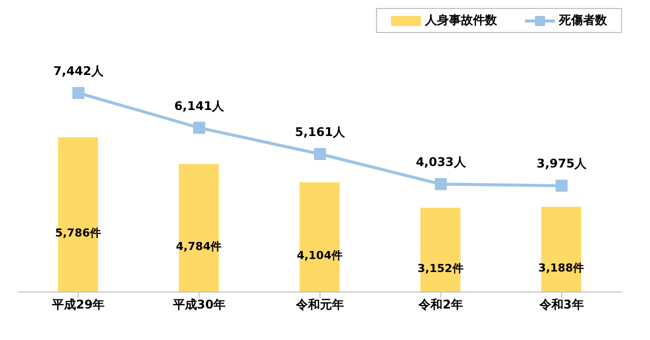  Describe the element at coordinates (320, 131) in the screenshot. I see `data-label: 5,161人` at that location.